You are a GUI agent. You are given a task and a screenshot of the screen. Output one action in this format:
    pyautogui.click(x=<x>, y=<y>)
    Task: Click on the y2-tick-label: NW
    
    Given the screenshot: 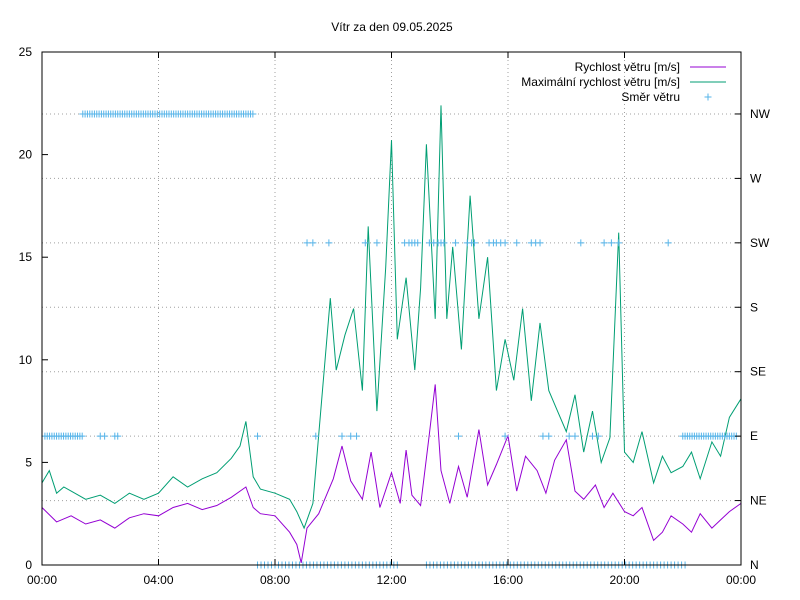 What is the action you would take?
    pyautogui.click(x=760, y=114)
    